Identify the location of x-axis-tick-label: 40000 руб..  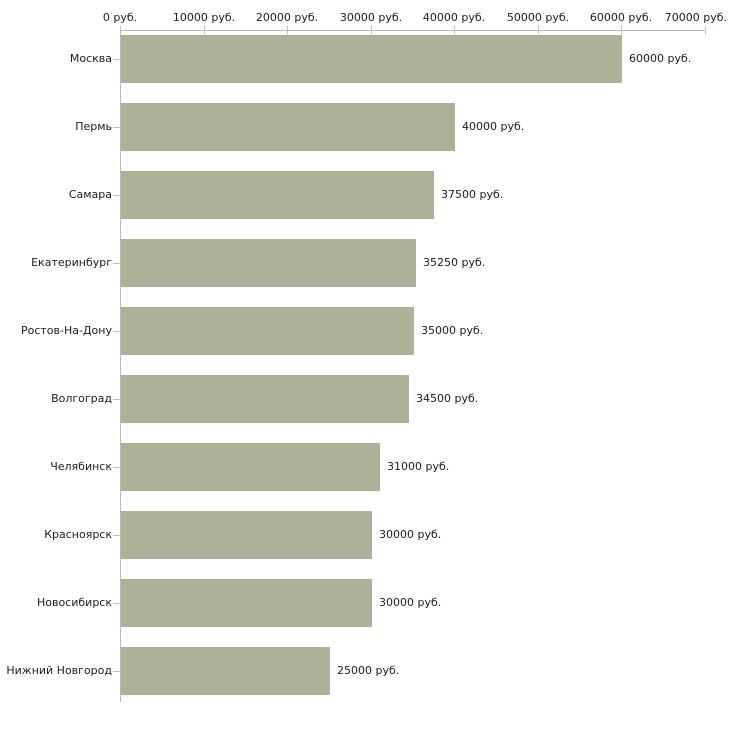
(454, 17).